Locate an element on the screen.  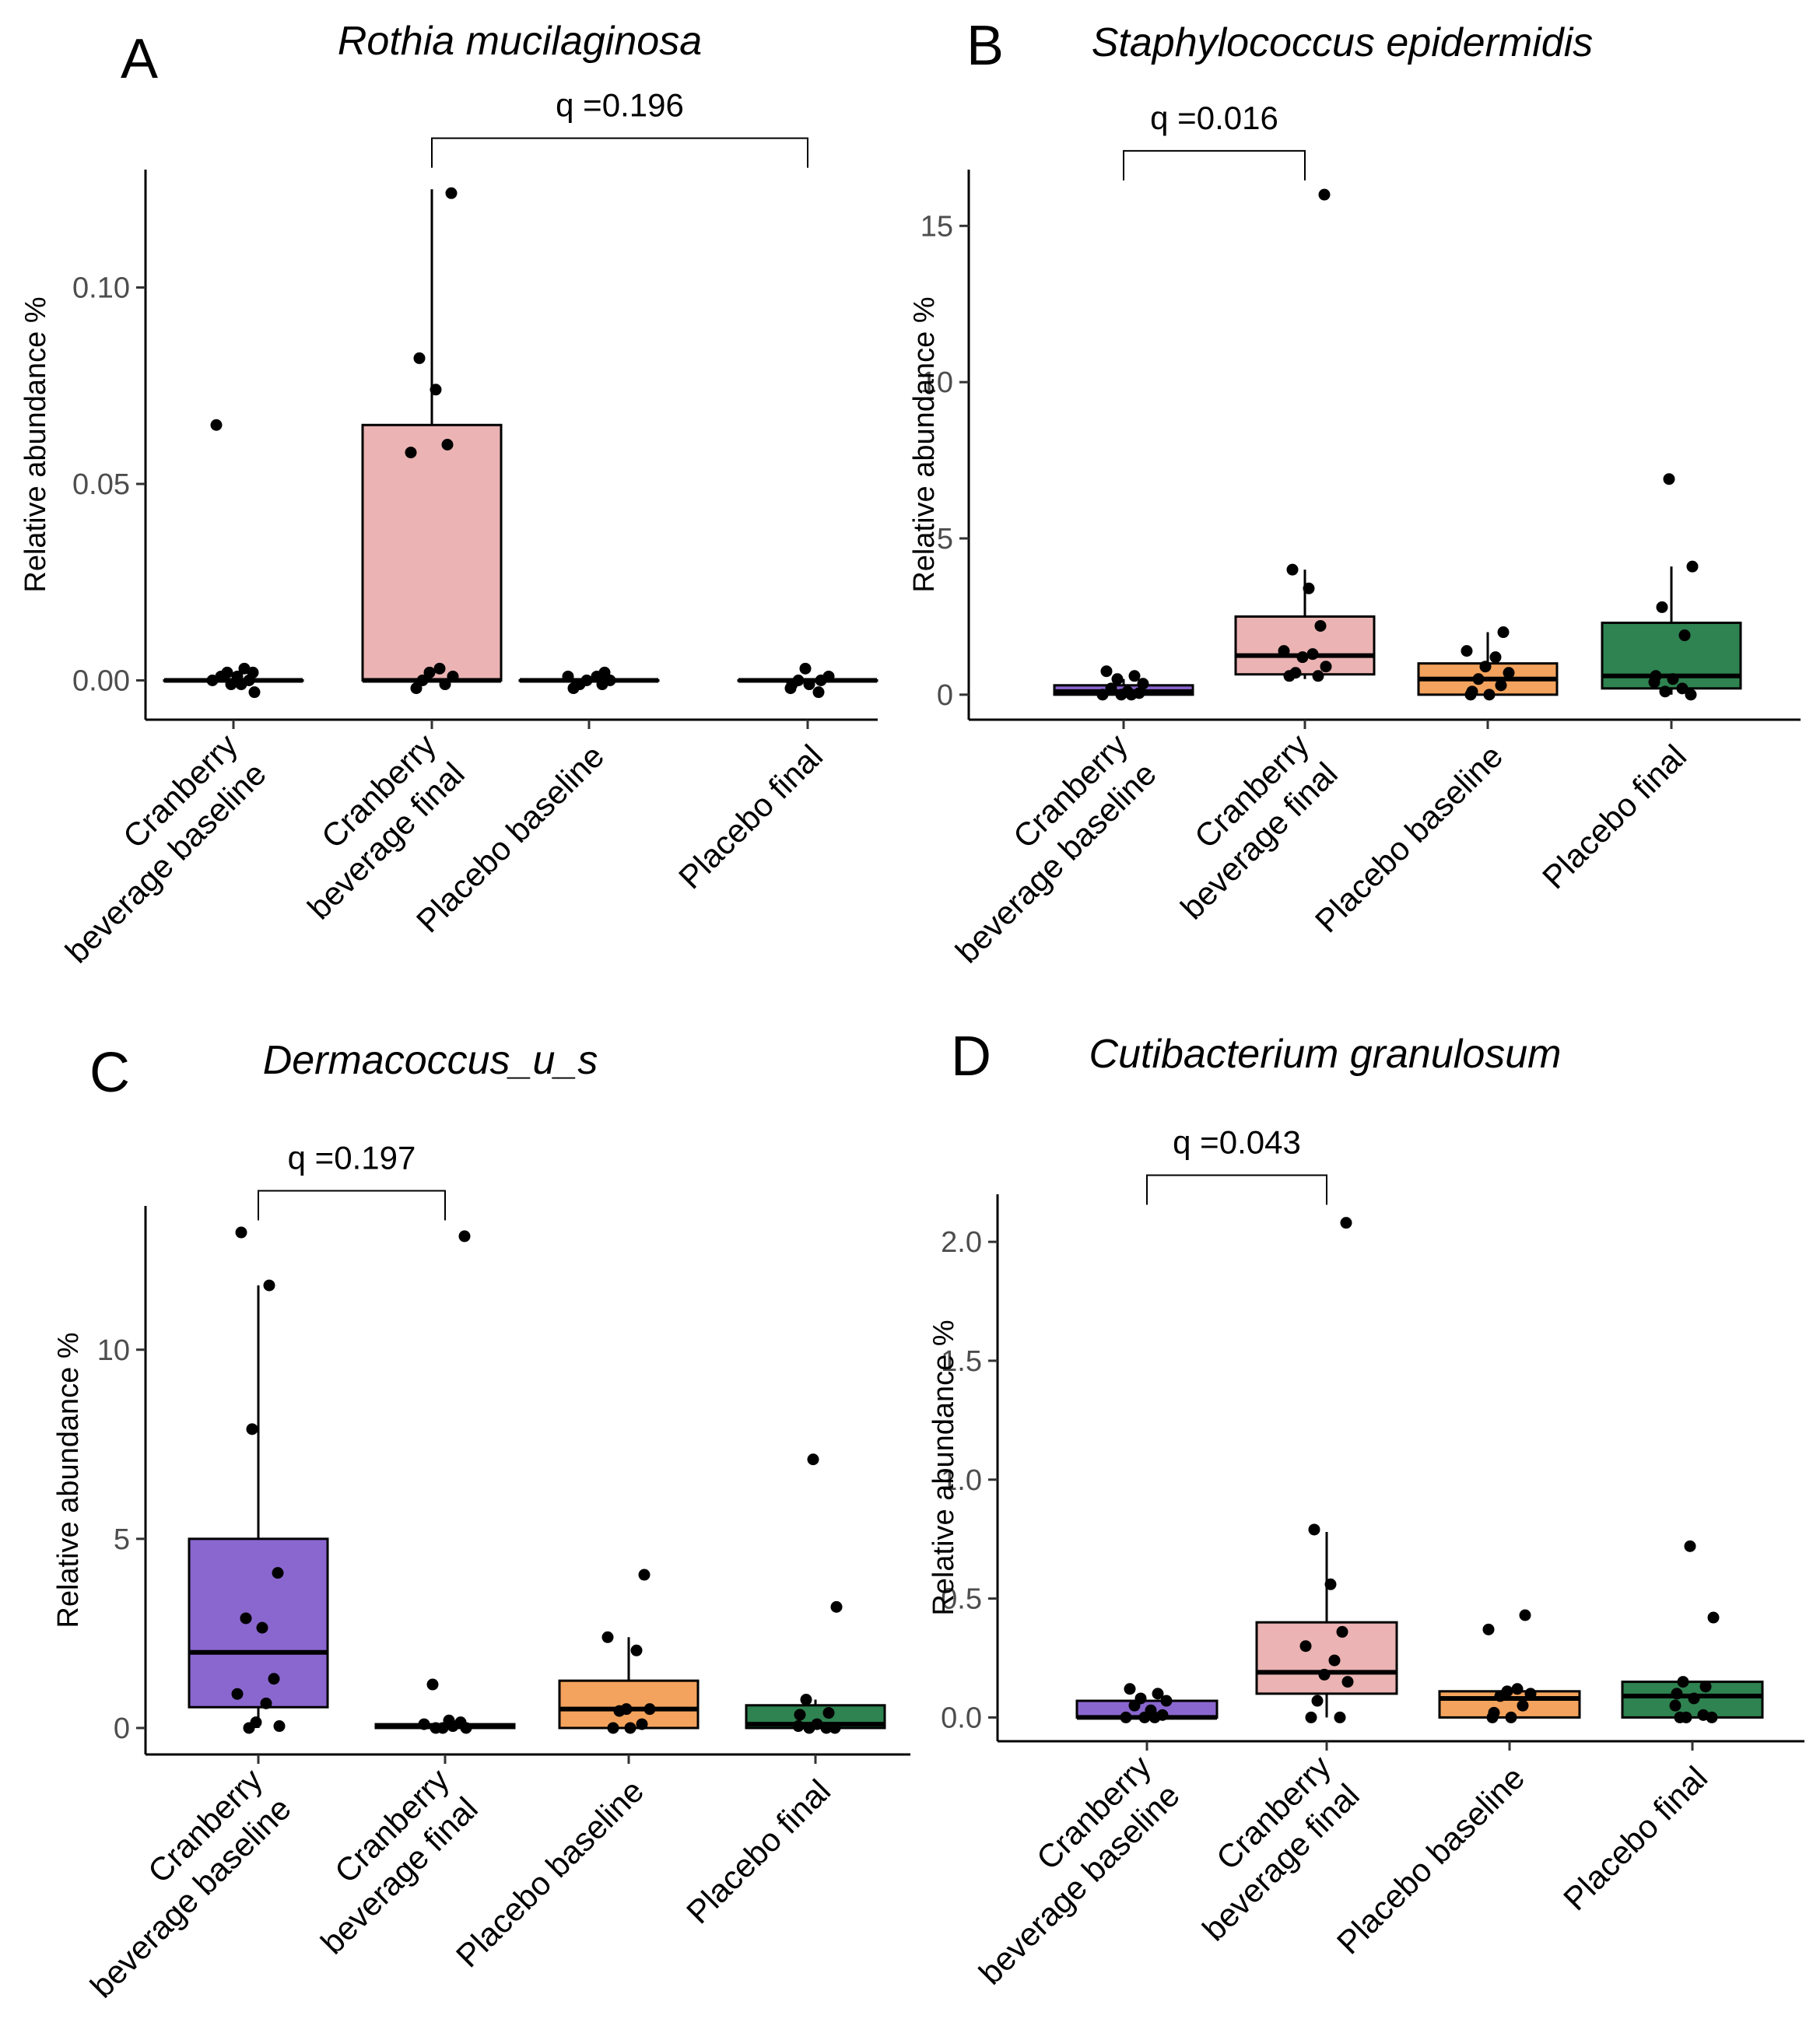
q-value-label: q =0.043 is located at coordinates (1237, 1143).